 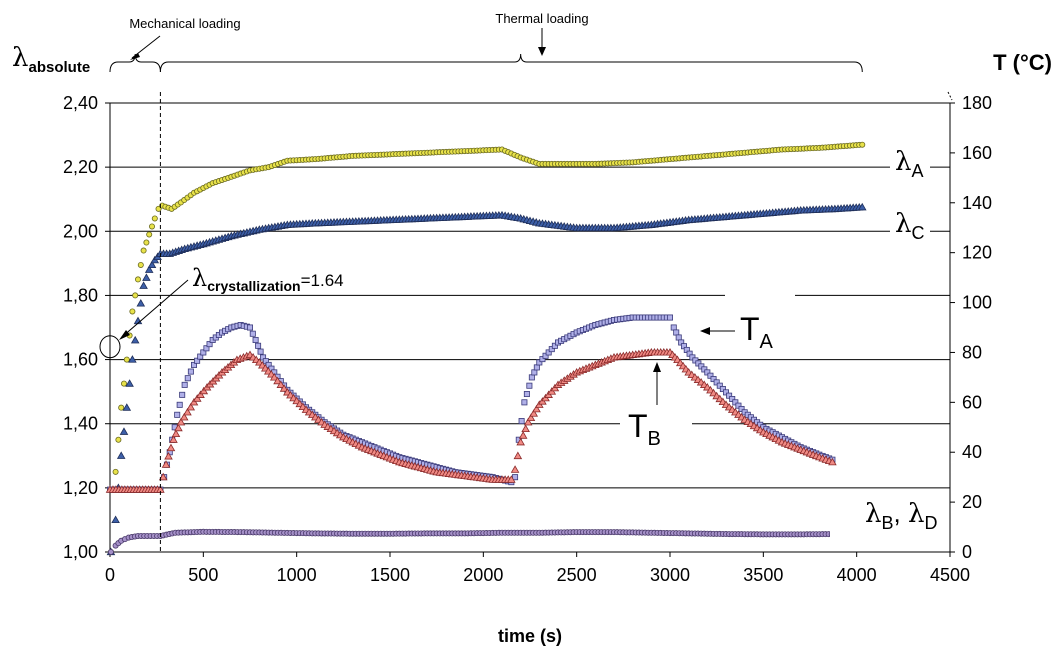 I want to click on y-right-axis-title: T (°C), so click(x=1022, y=62).